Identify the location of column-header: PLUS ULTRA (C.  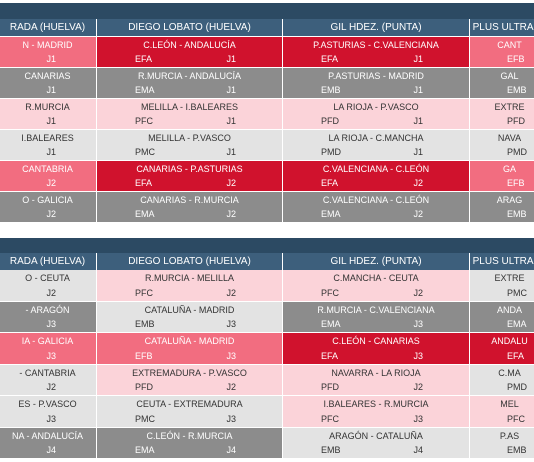
(502, 27).